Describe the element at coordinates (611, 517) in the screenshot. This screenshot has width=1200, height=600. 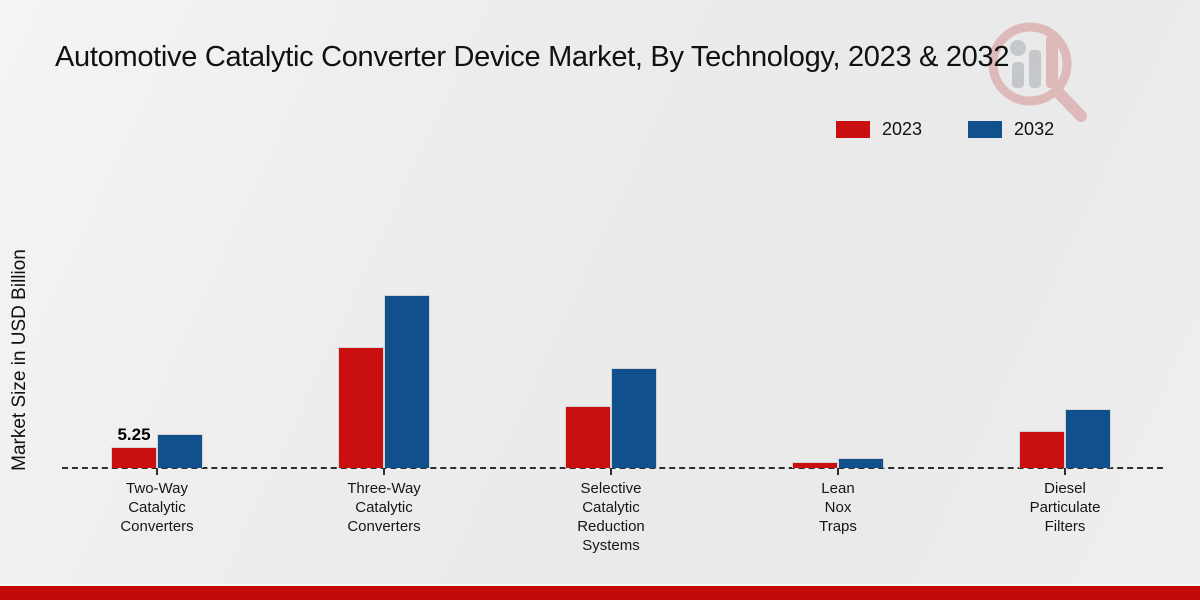
I see `x-axis-category-label: Selective Catalytic Reduction Systems` at that location.